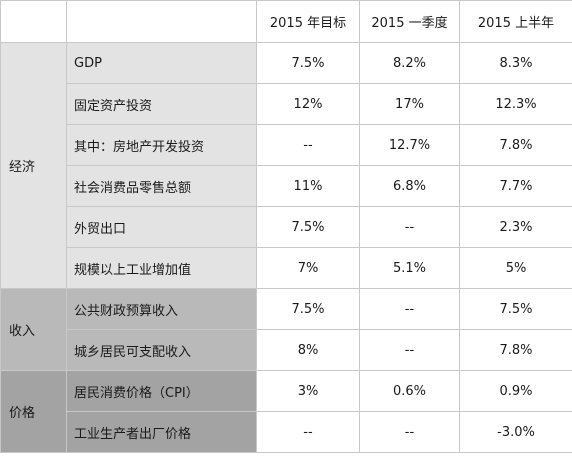  Describe the element at coordinates (161, 268) in the screenshot. I see `row-label: 规模以上工业增加值` at that location.